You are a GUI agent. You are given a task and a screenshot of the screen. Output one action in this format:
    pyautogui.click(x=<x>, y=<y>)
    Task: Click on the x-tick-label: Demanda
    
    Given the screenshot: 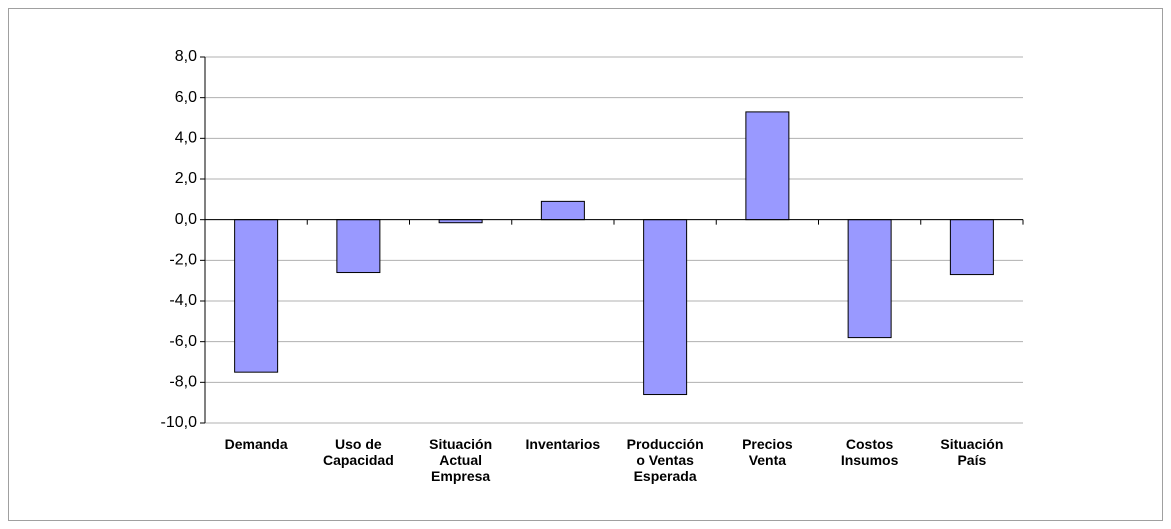 What is the action you would take?
    pyautogui.click(x=256, y=444)
    